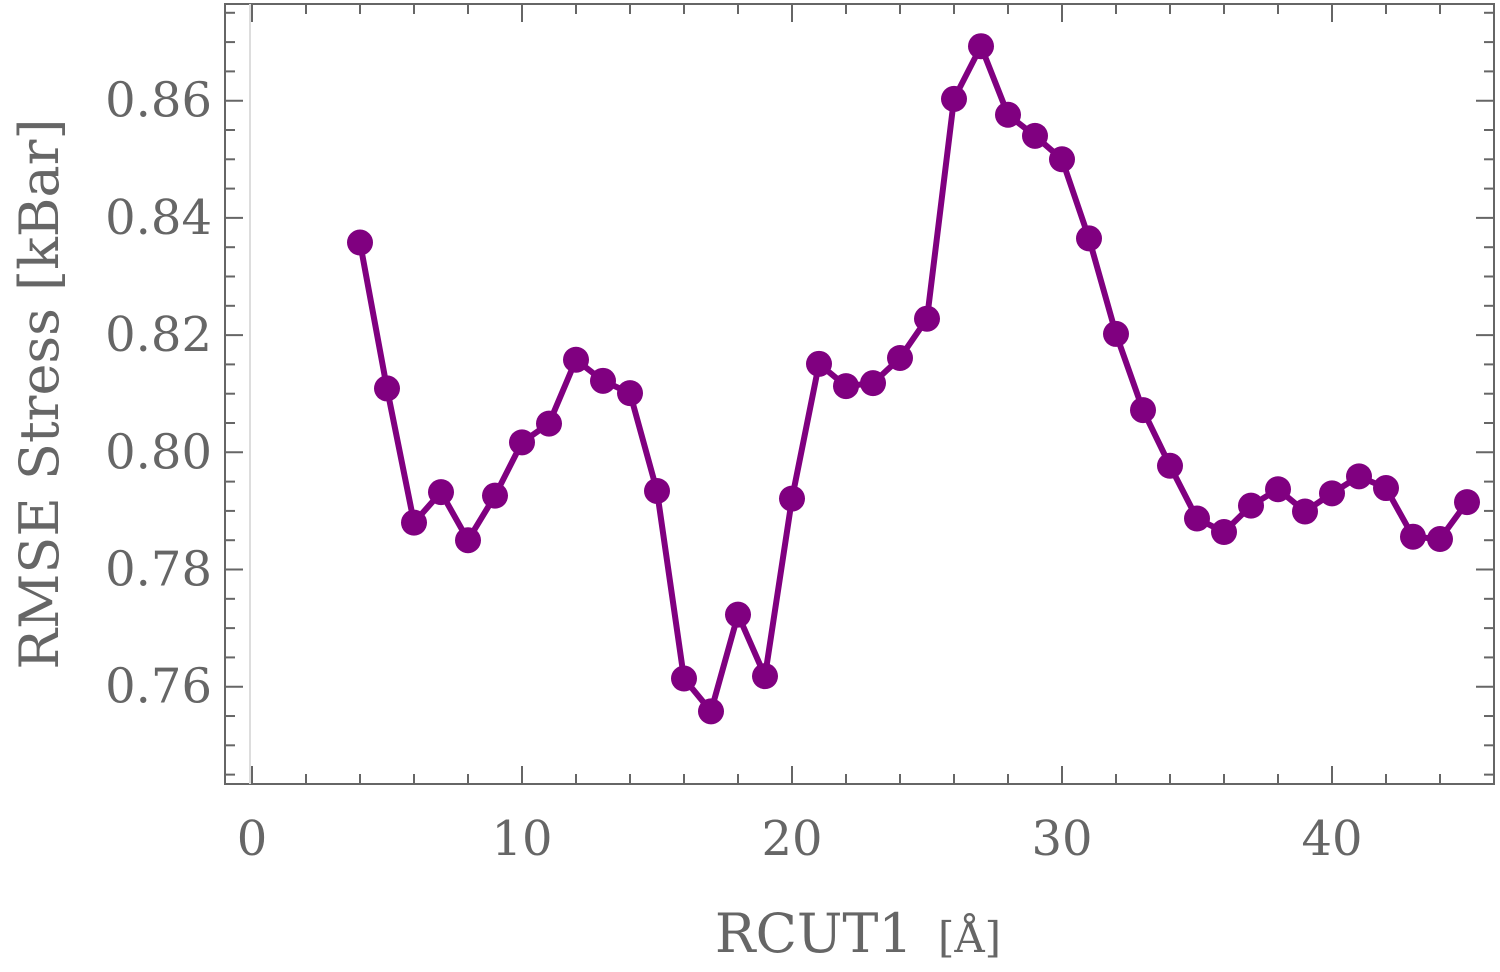 Image resolution: width=1500 pixels, height=972 pixels. I want to click on x-tick-label: 0, so click(252, 839).